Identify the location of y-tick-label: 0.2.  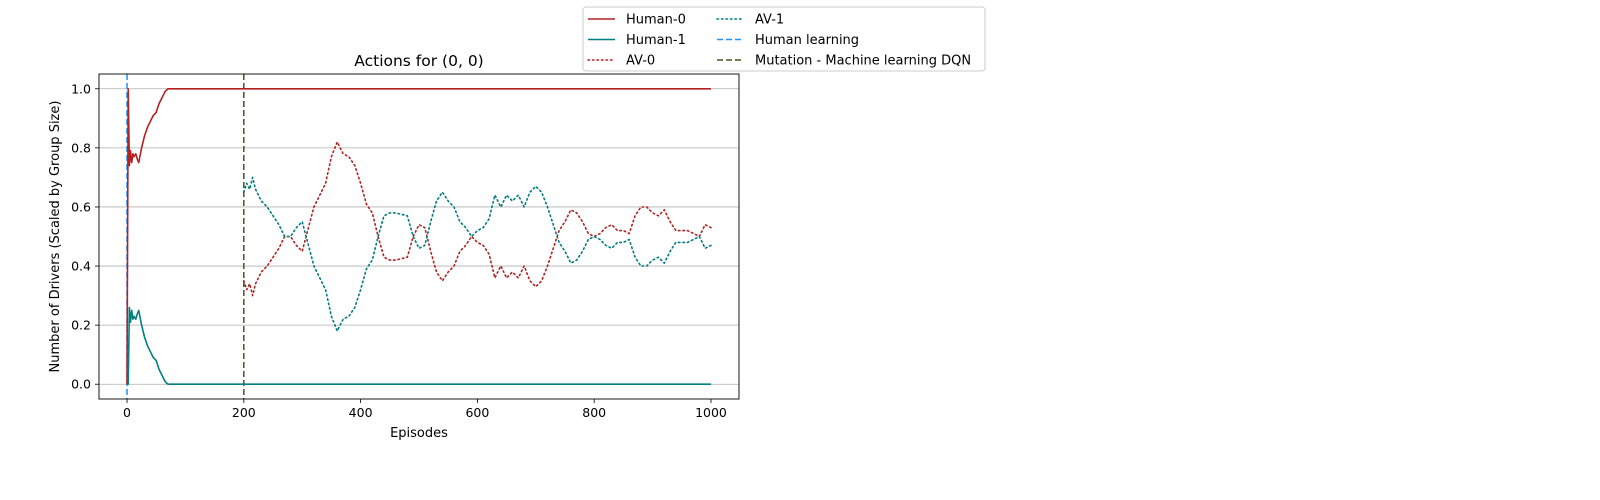
(81, 325).